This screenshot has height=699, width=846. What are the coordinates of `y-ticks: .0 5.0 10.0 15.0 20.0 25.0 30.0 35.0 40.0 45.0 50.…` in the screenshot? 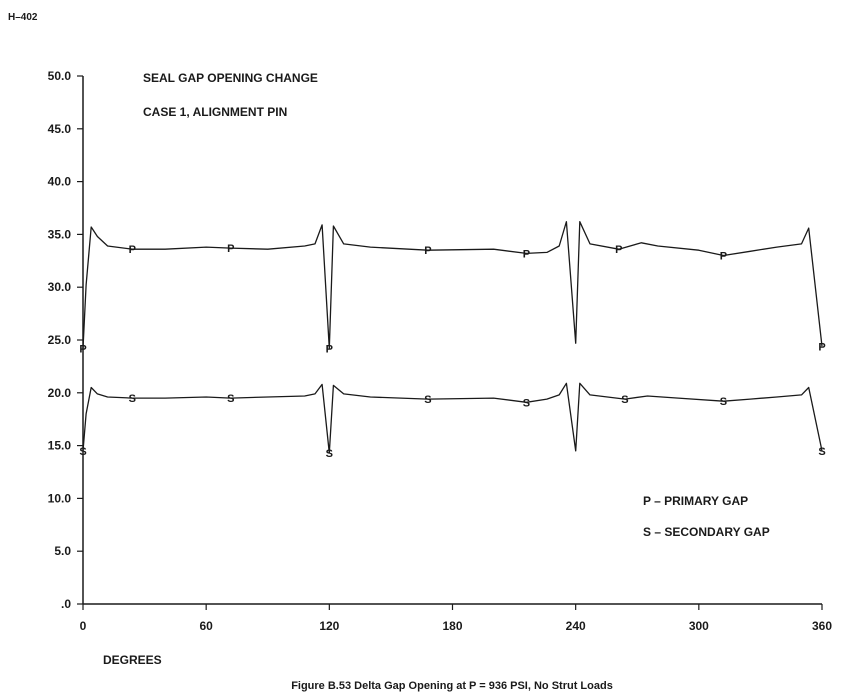 It's located at (65, 340).